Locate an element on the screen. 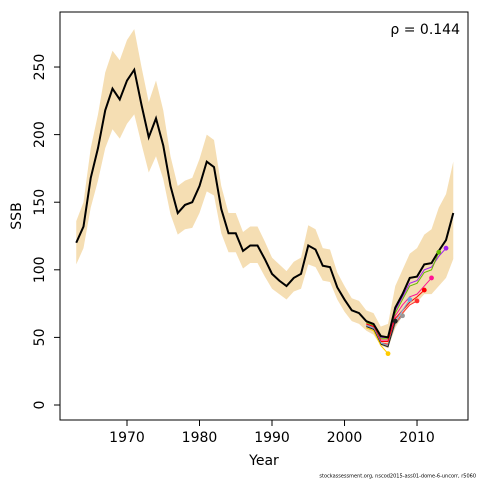  y-tick-label: 150 is located at coordinates (40, 202).